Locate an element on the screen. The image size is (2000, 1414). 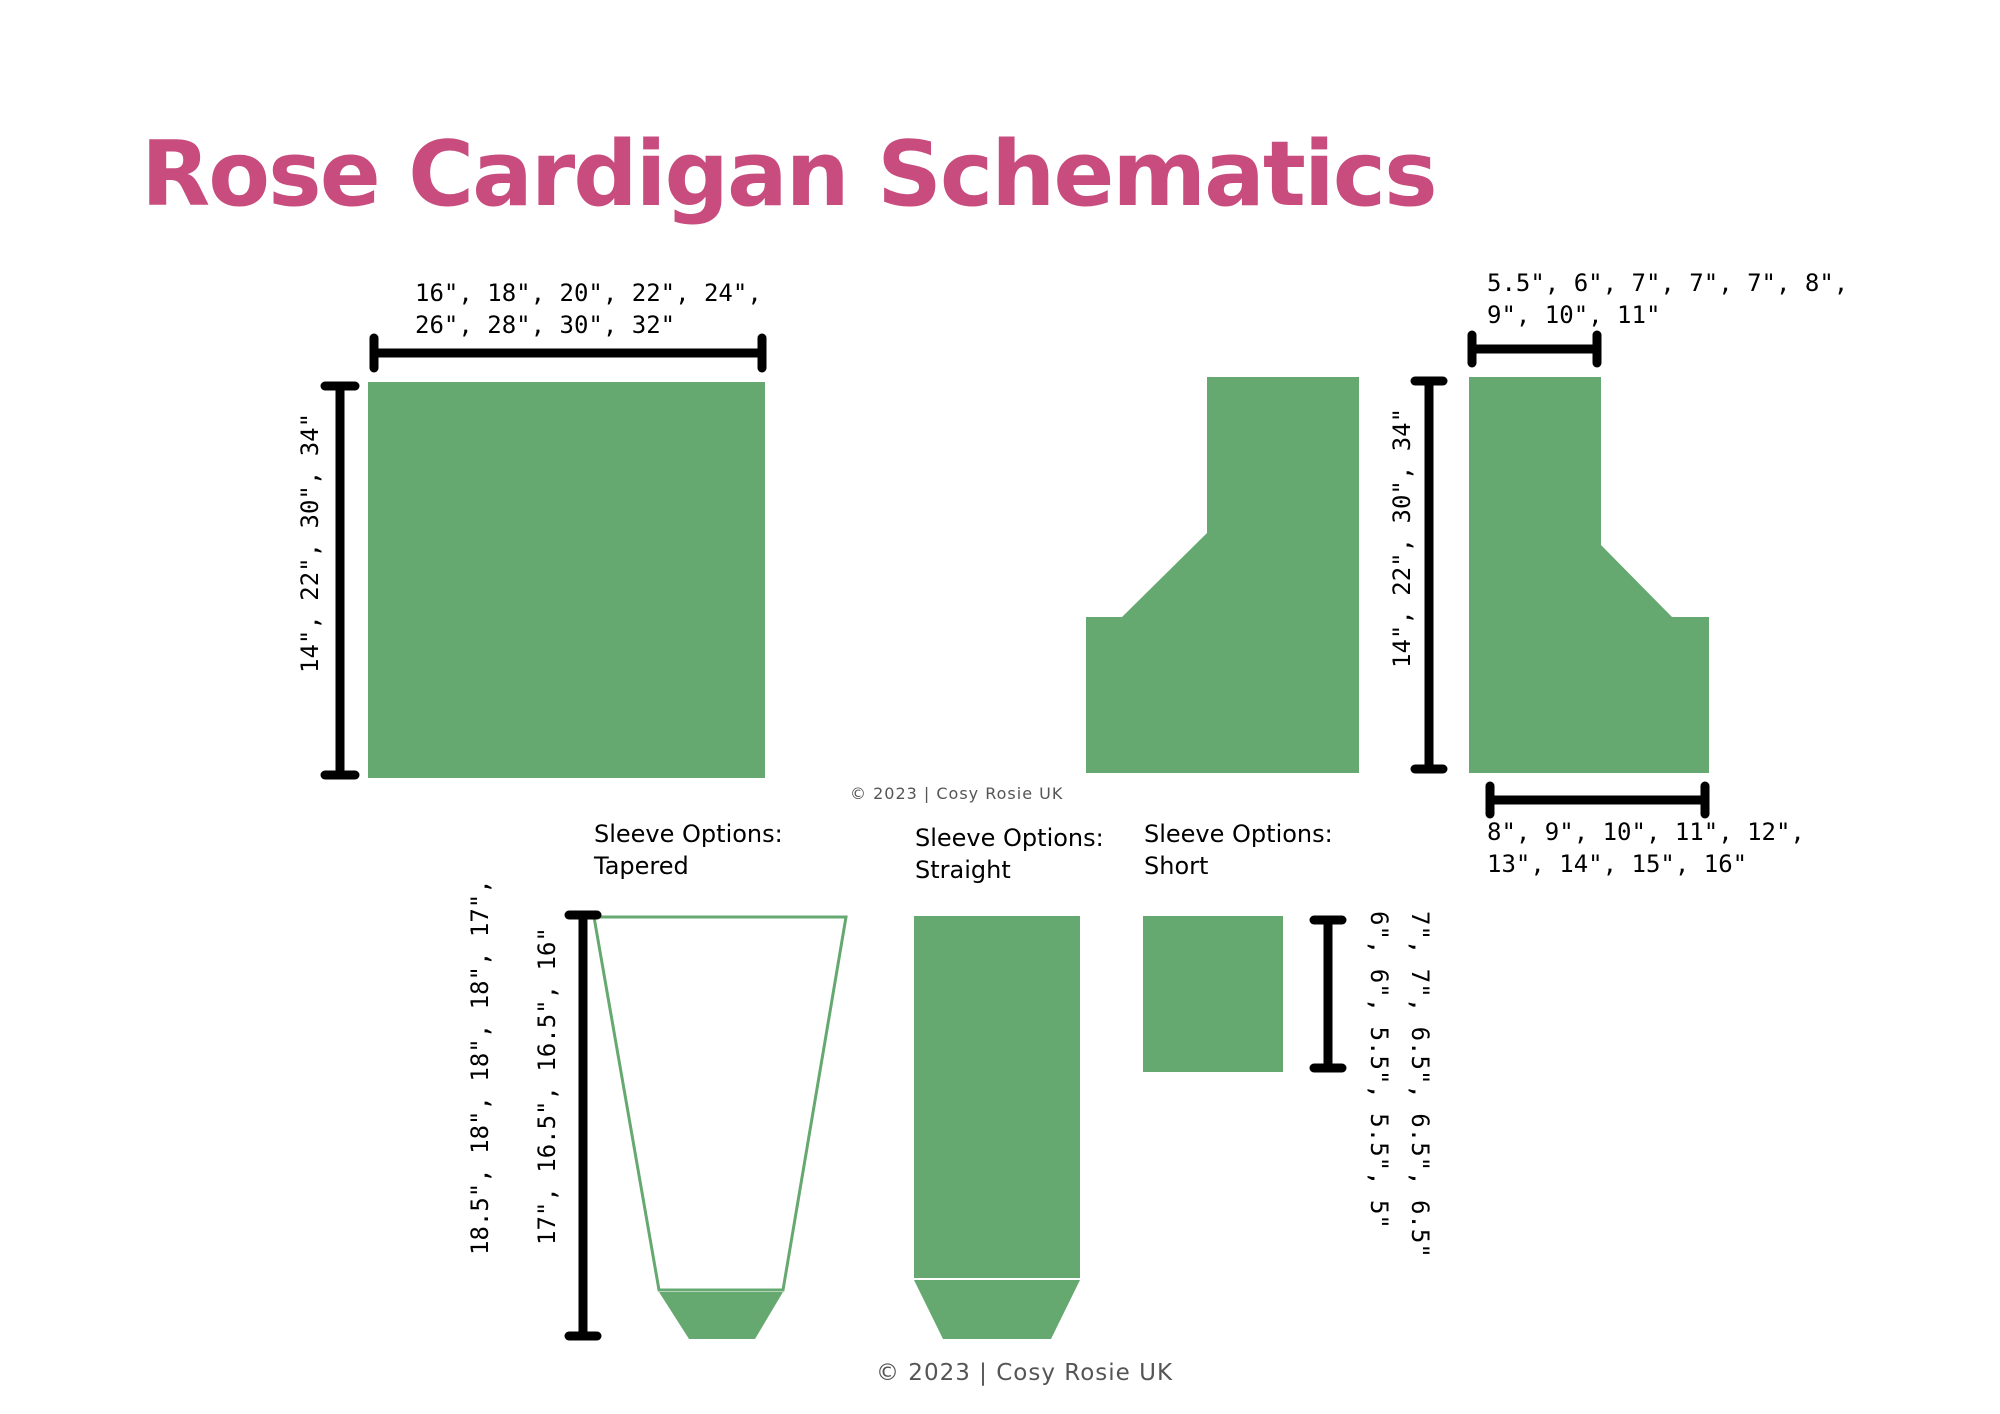
short-length-label-line2: 6", 6", 5.5", 5.5", 5" is located at coordinates (1379, 1070).